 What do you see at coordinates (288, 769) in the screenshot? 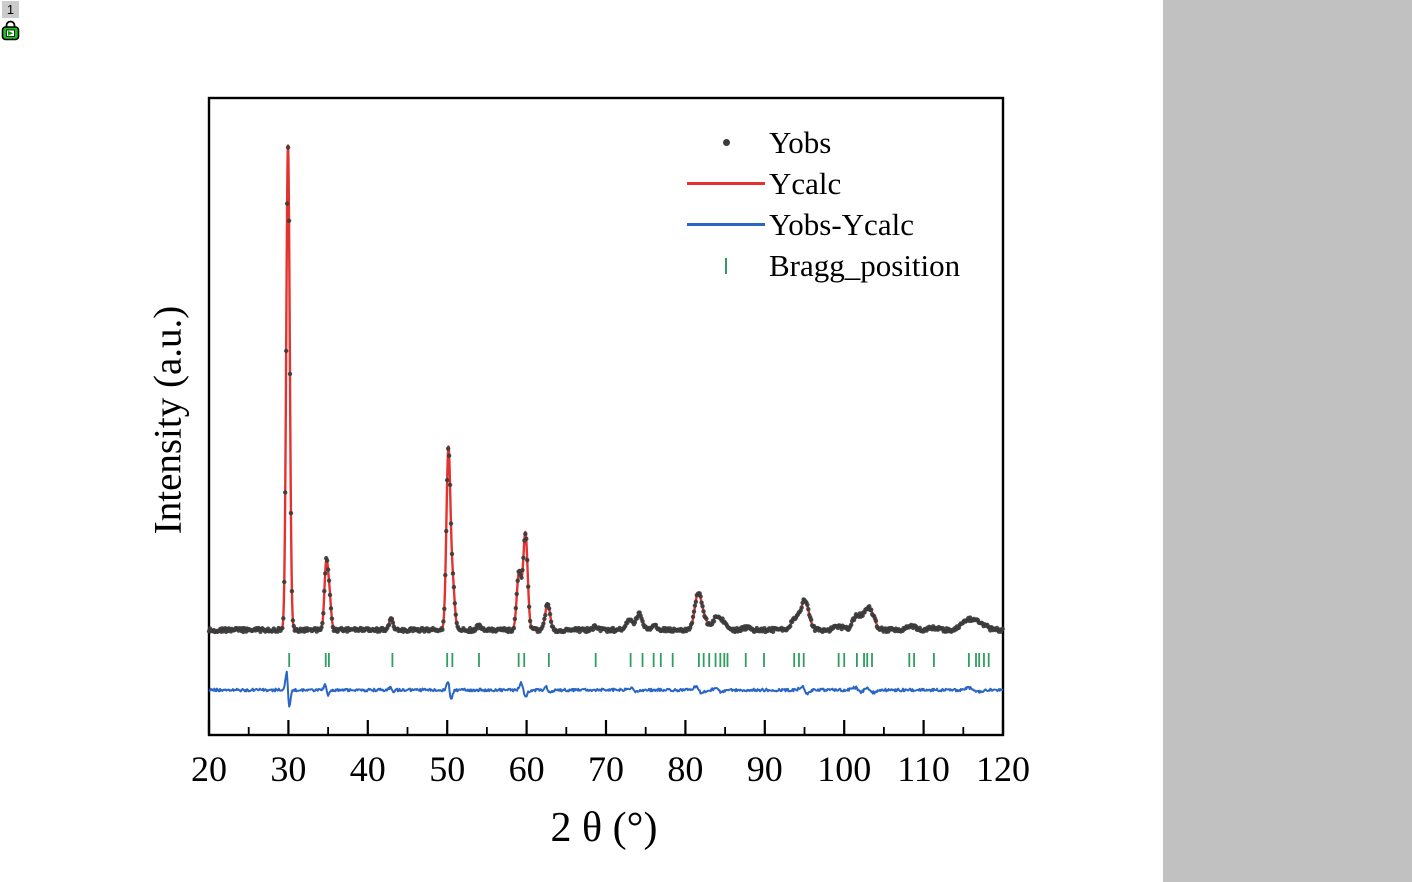
I see `x-tick-label: 30` at bounding box center [288, 769].